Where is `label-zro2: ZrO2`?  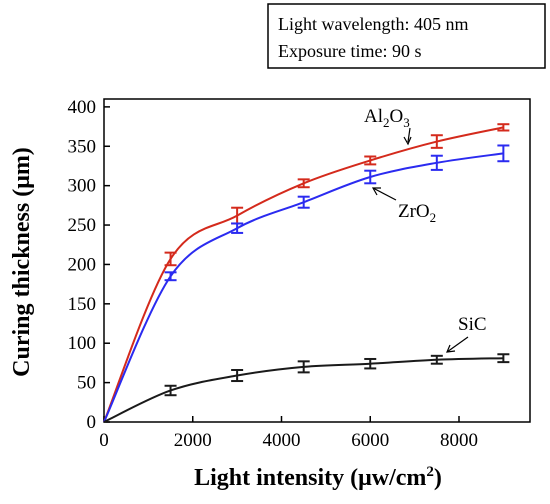 label-zro2: ZrO2 is located at coordinates (403, 206).